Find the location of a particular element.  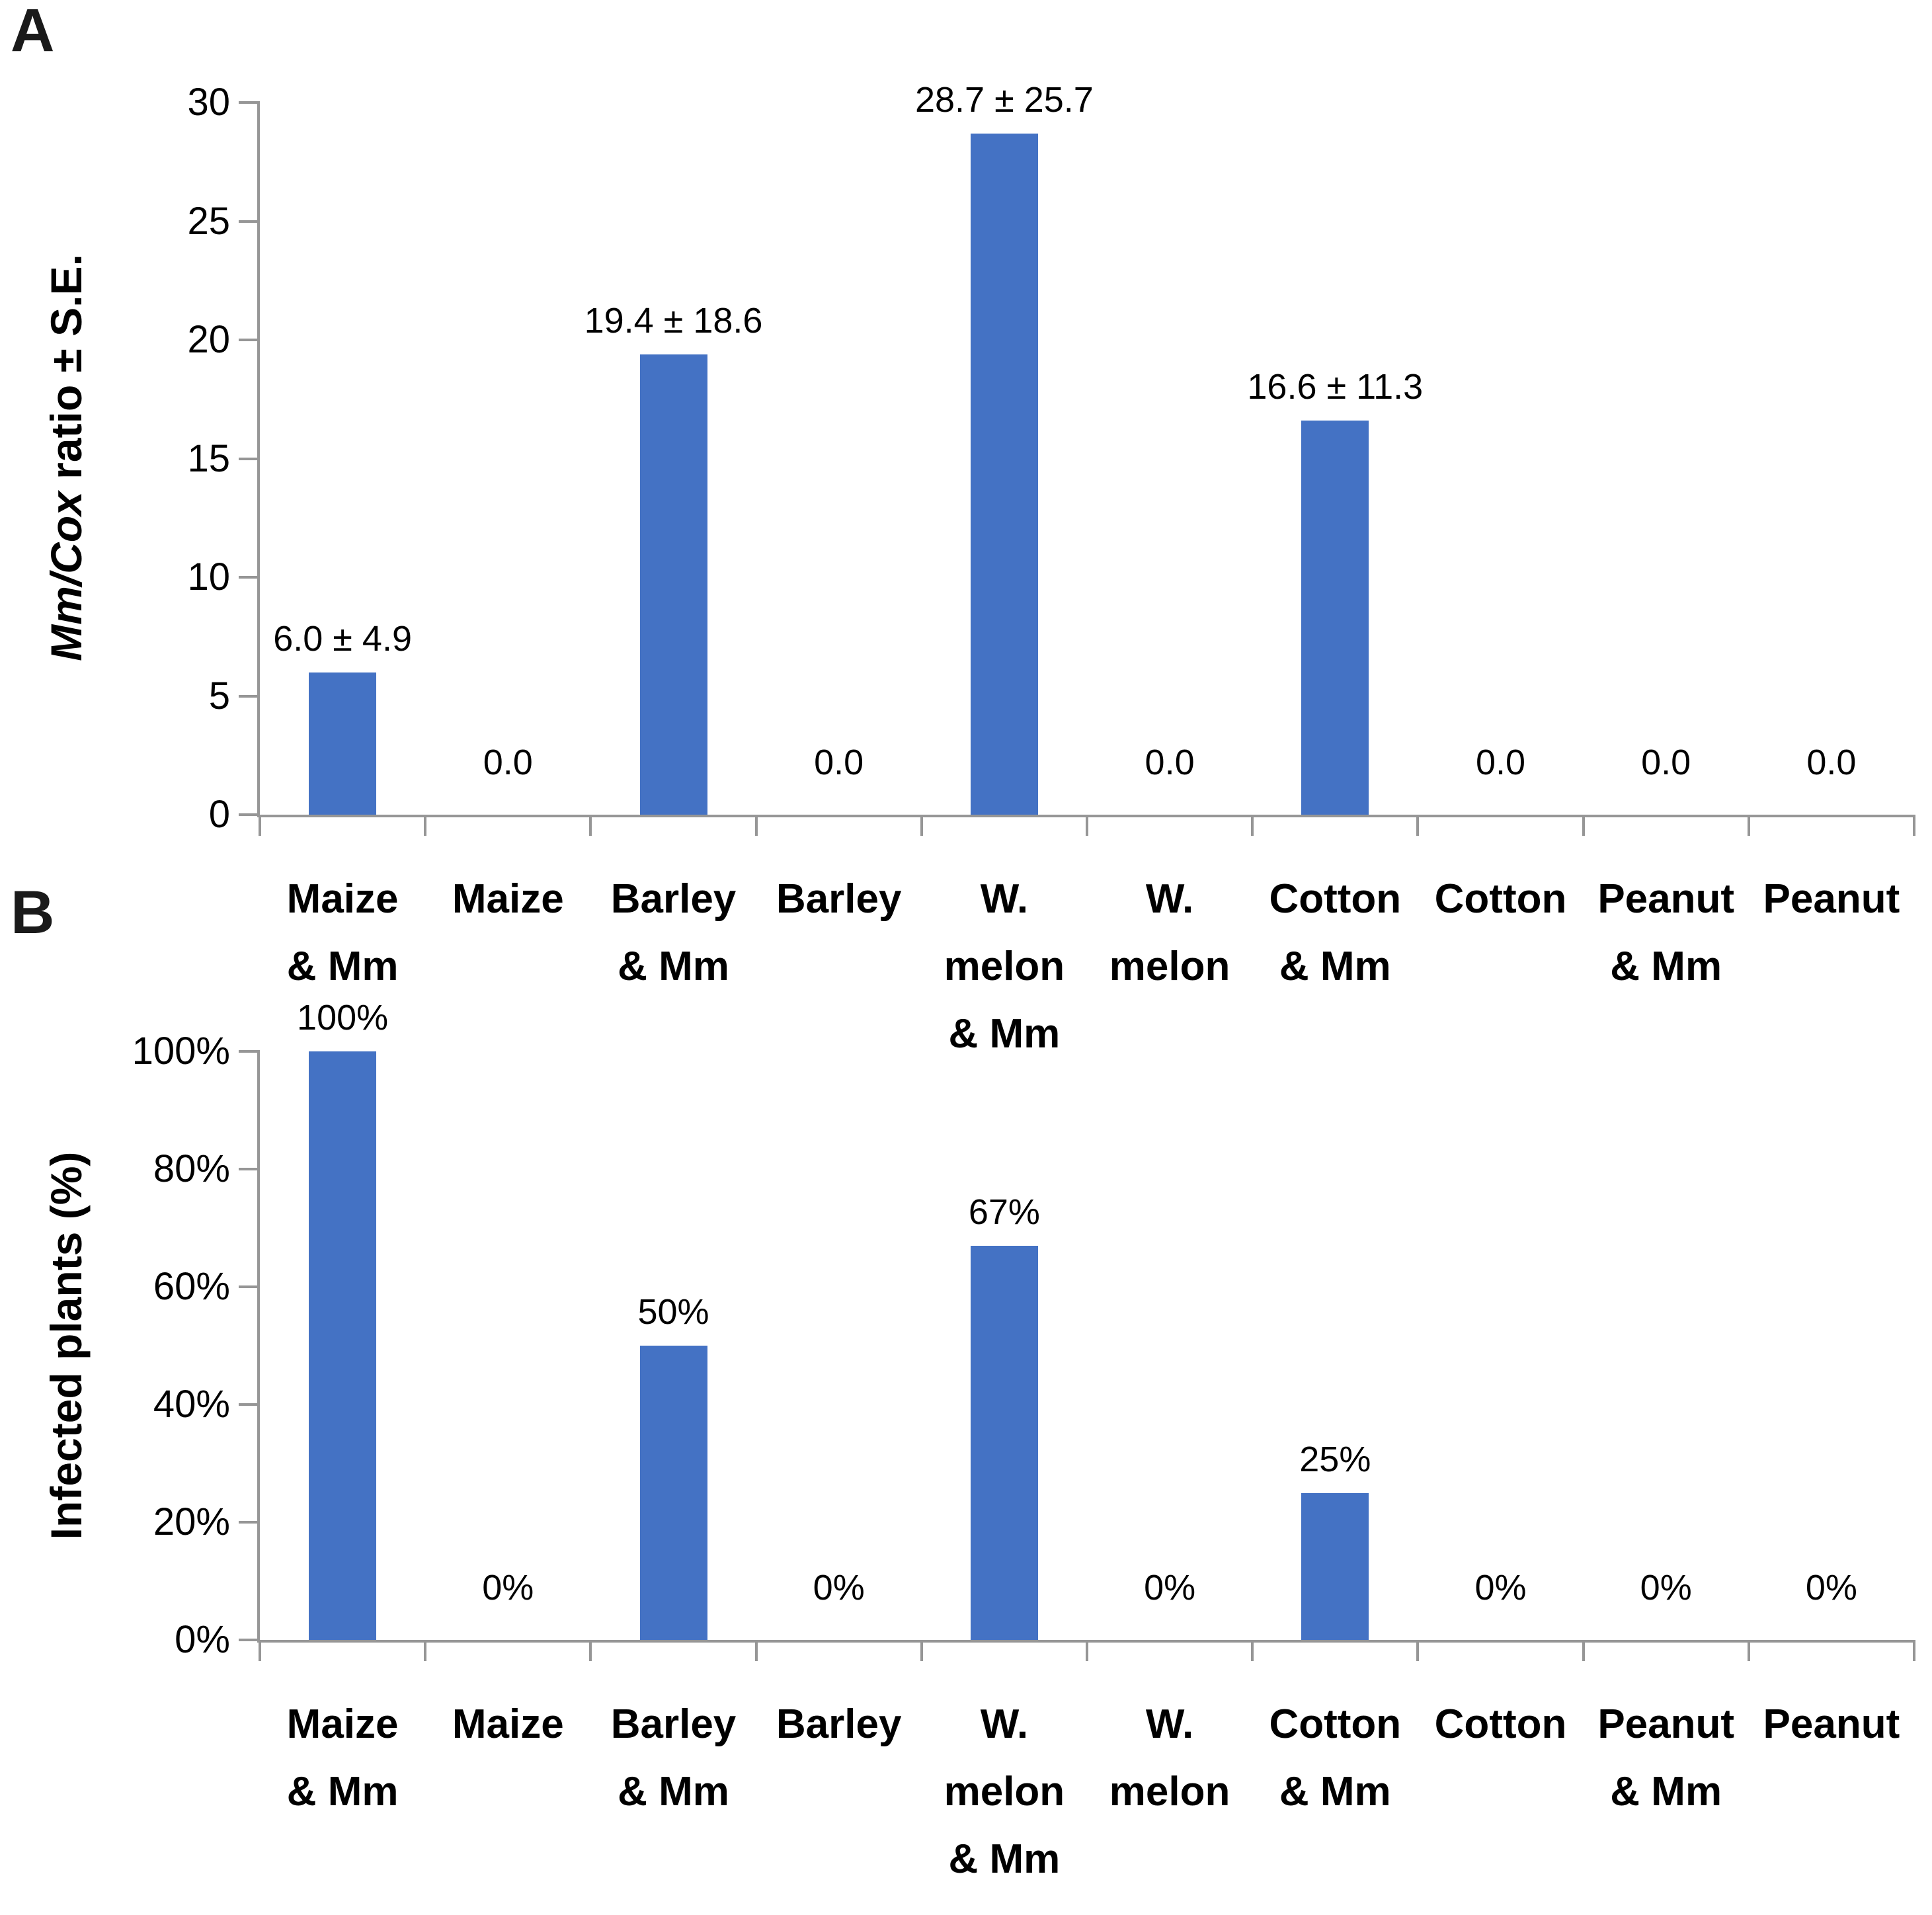

y-tick-label: 20 is located at coordinates (209, 339).